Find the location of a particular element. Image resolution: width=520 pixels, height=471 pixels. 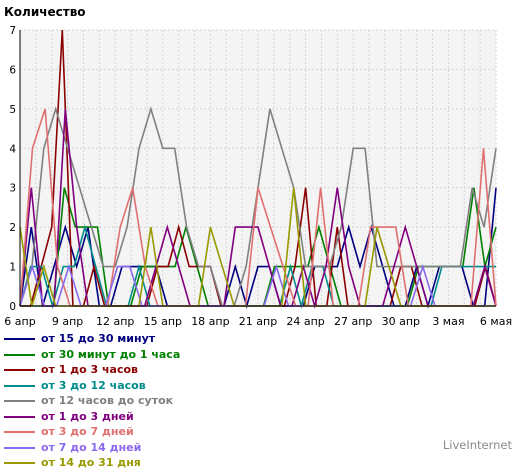

y-axis-title: Количество is located at coordinates (45, 12).